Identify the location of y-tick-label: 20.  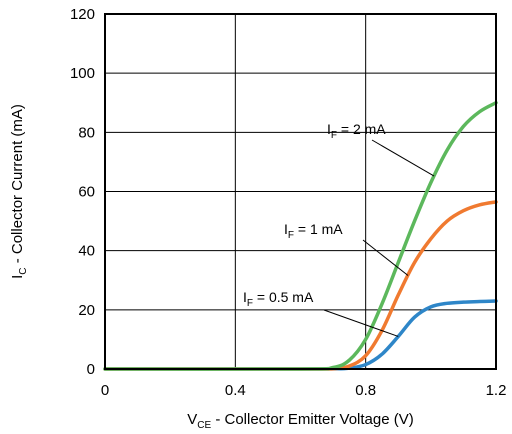
(86, 310).